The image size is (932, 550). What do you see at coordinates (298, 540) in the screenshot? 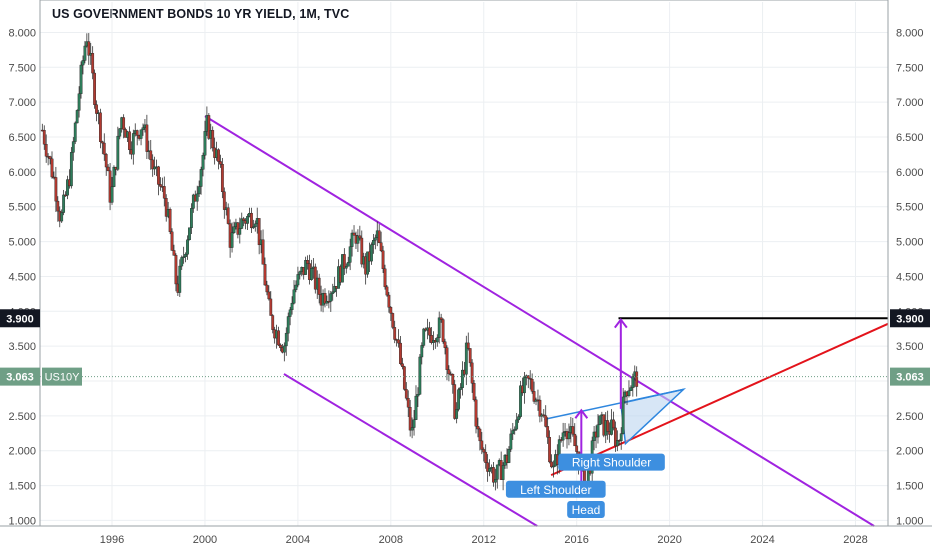
I see `x-tick-label: 2004` at bounding box center [298, 540].